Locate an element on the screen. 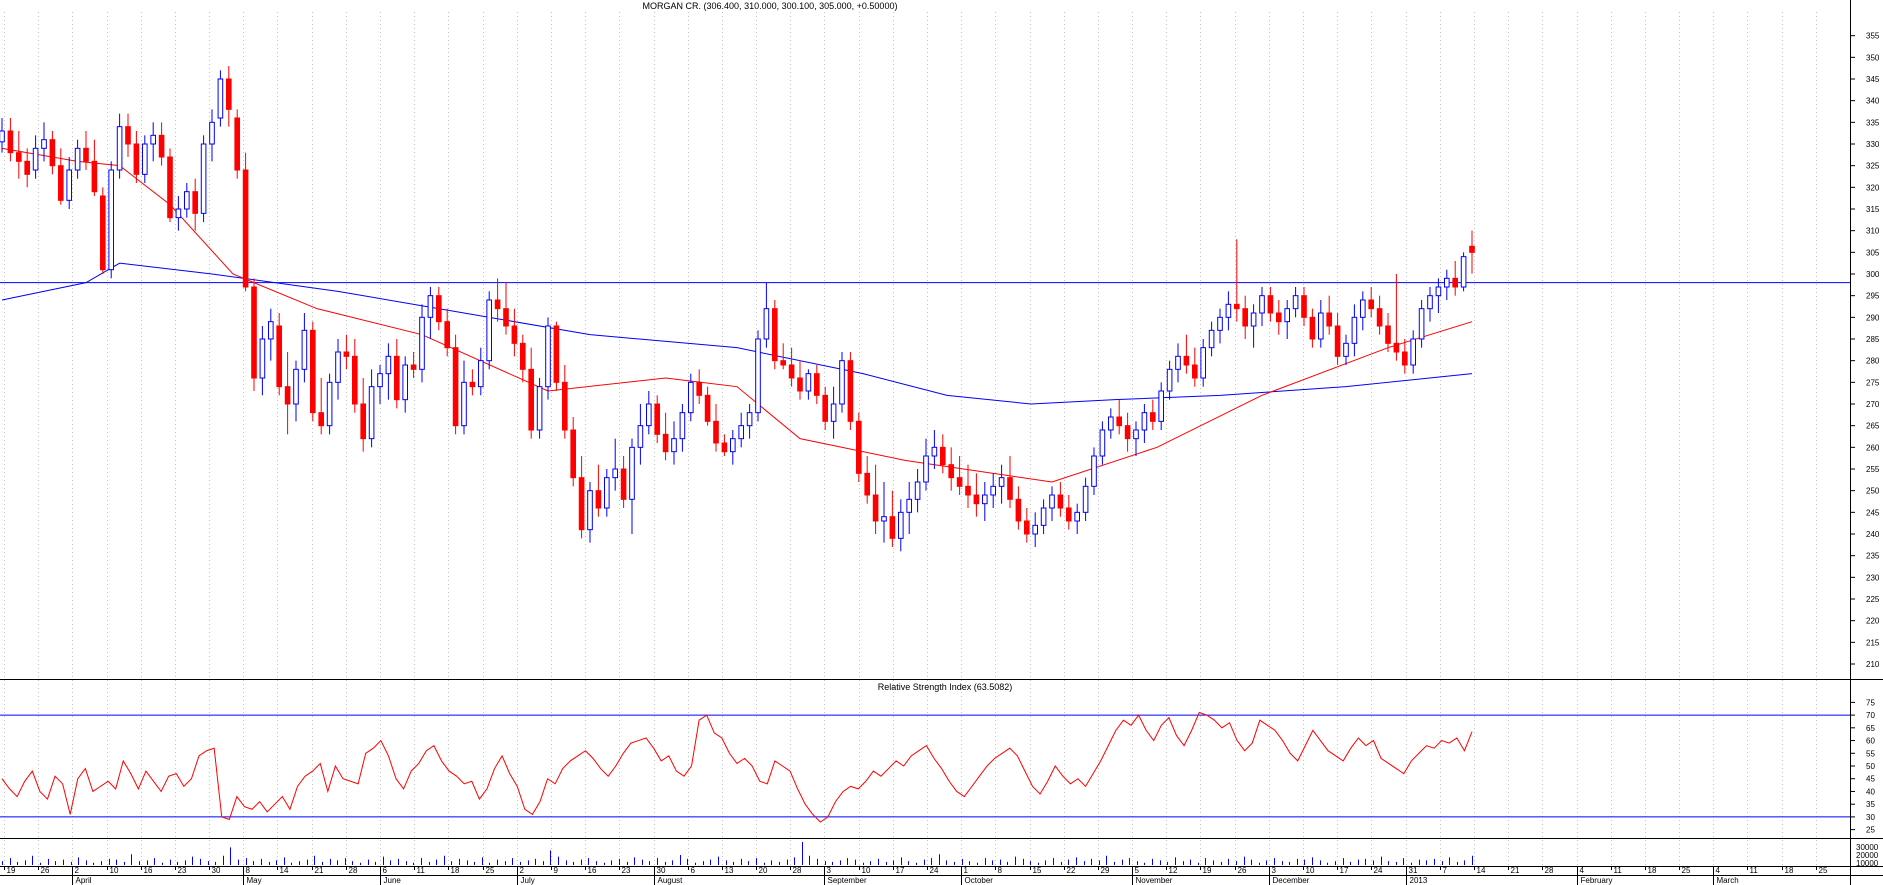  price-y-tick-label: 310 is located at coordinates (1873, 231).